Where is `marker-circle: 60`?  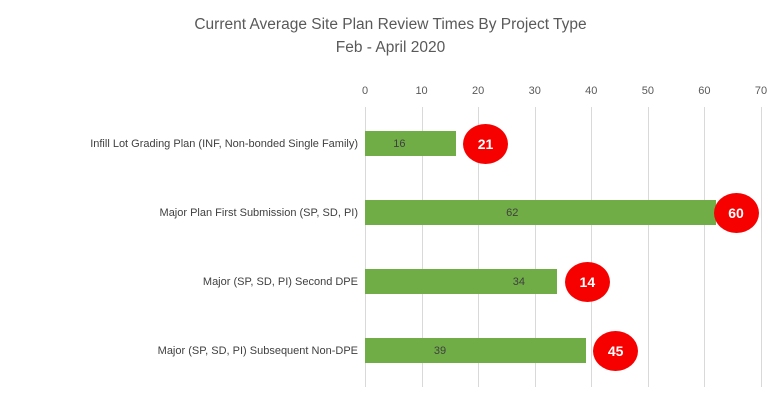
marker-circle: 60 is located at coordinates (736, 213).